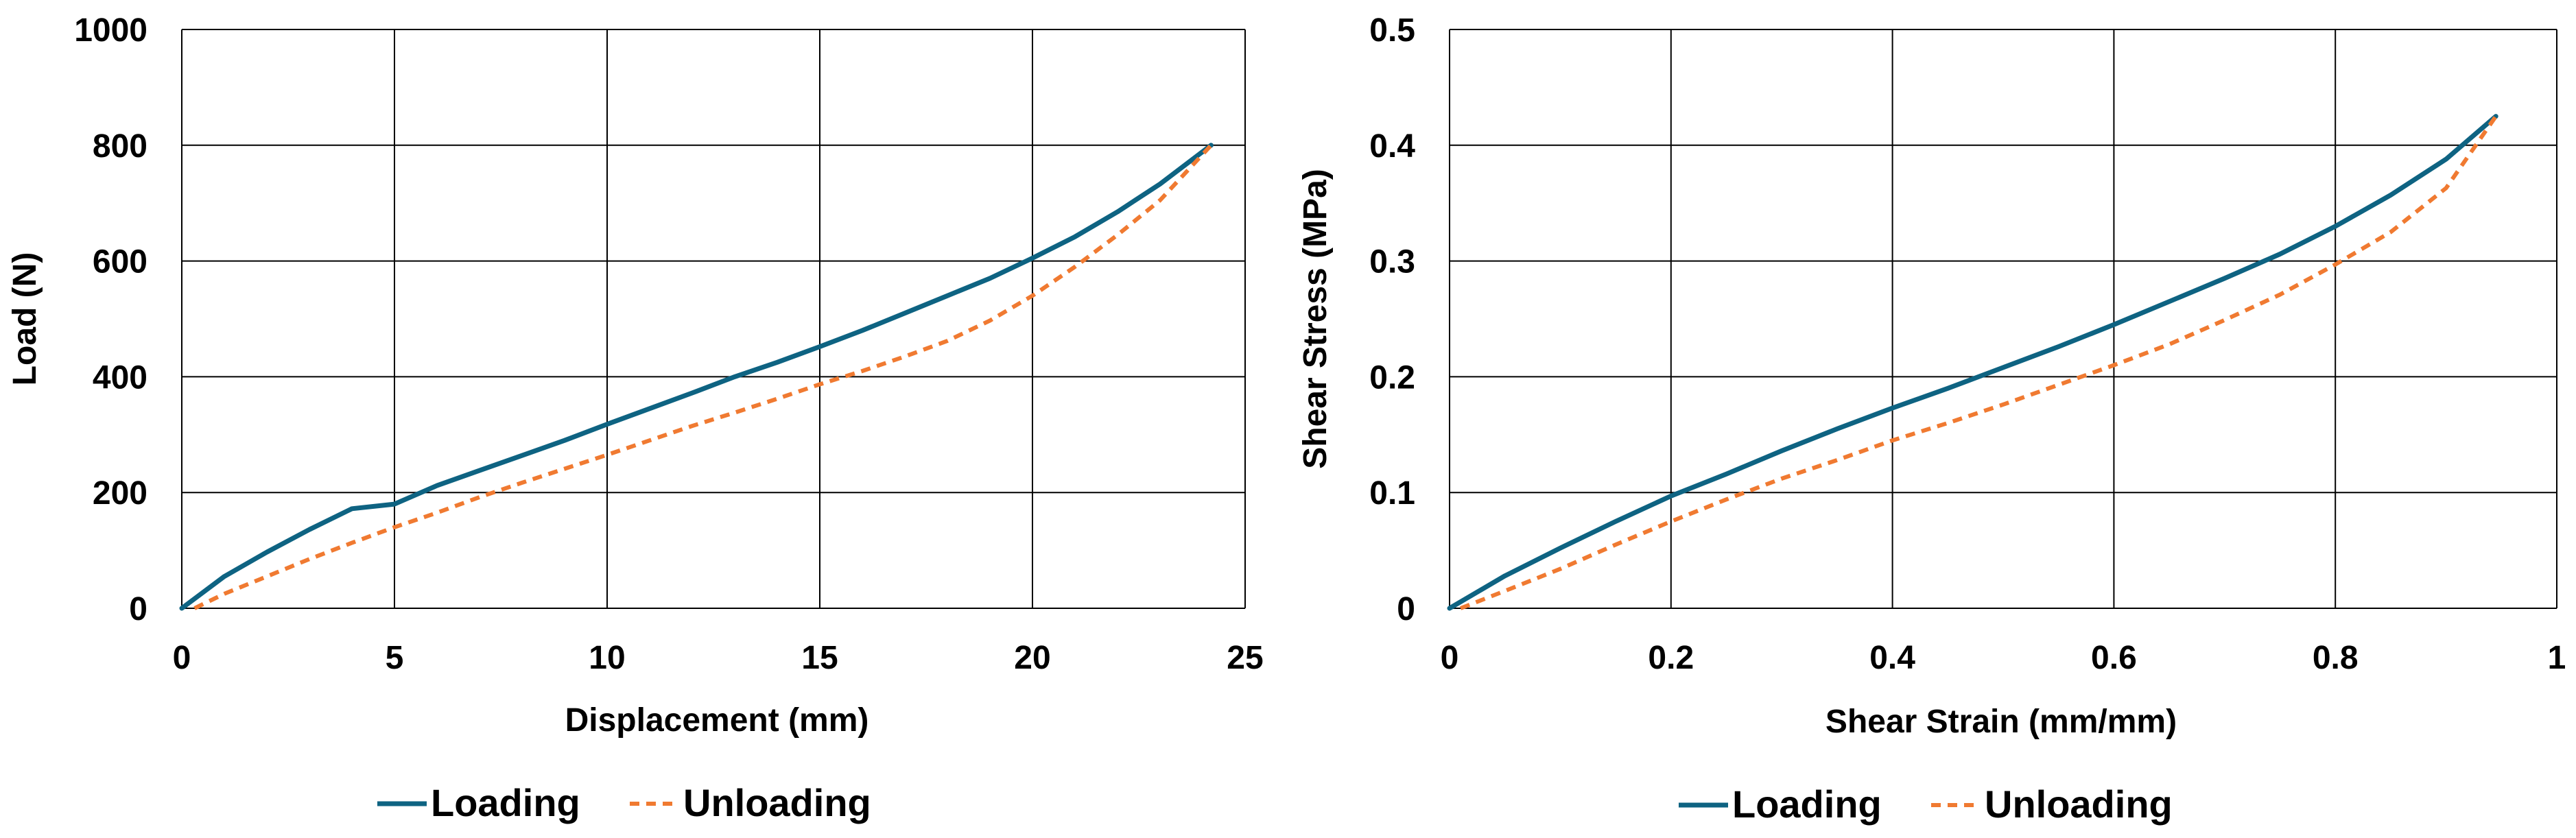 The height and width of the screenshot is (838, 2576). I want to click on x-tick-labels: 0 5 10 15 20 25, so click(718, 658).